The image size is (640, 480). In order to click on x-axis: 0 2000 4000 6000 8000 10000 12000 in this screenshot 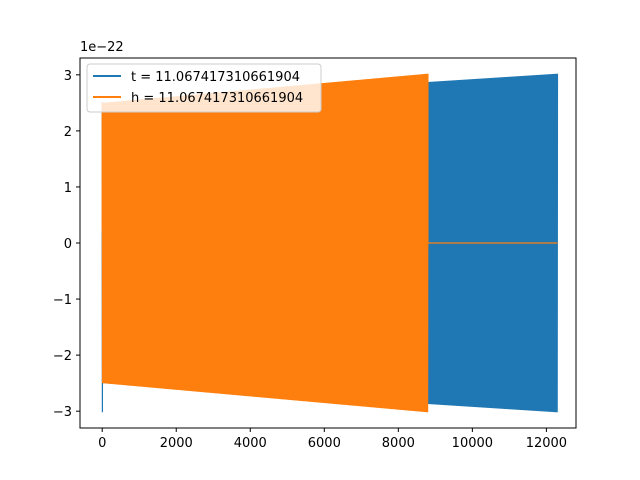, I will do `click(332, 439)`.